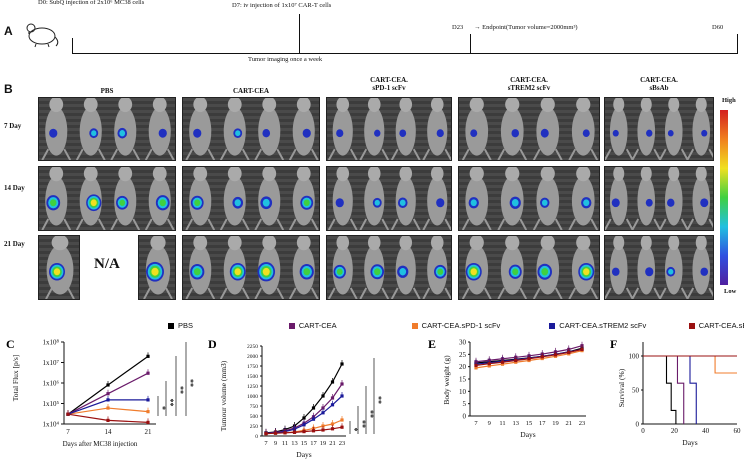  Describe the element at coordinates (724, 197) in the screenshot. I see `intensity-color-scale` at that location.